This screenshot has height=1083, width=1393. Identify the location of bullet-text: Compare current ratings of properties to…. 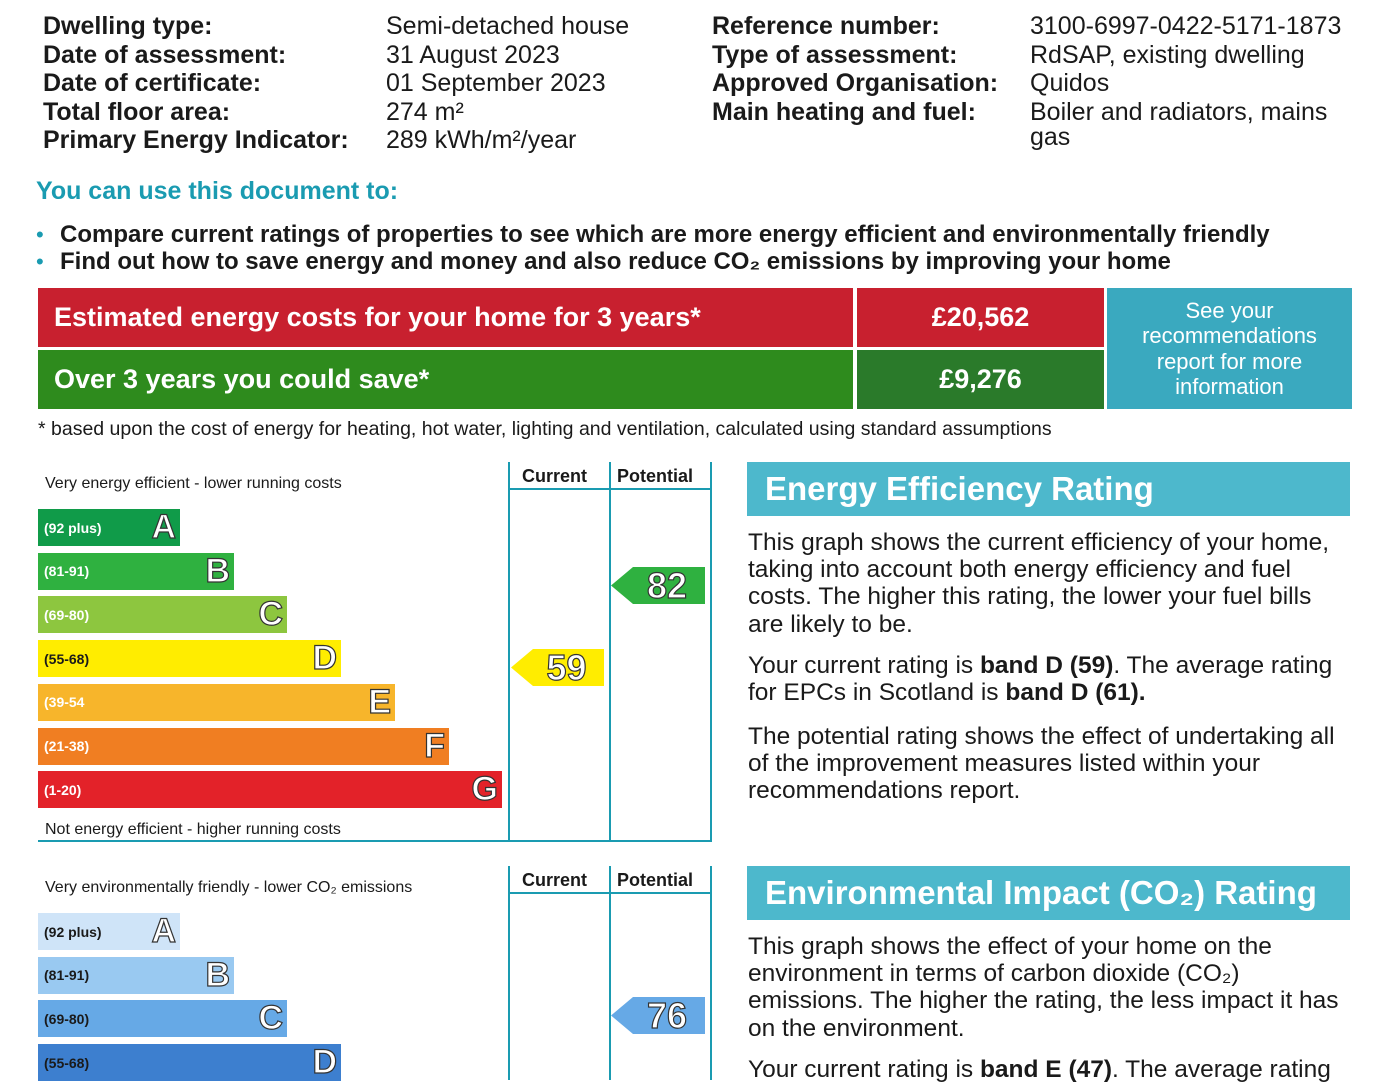
(665, 234).